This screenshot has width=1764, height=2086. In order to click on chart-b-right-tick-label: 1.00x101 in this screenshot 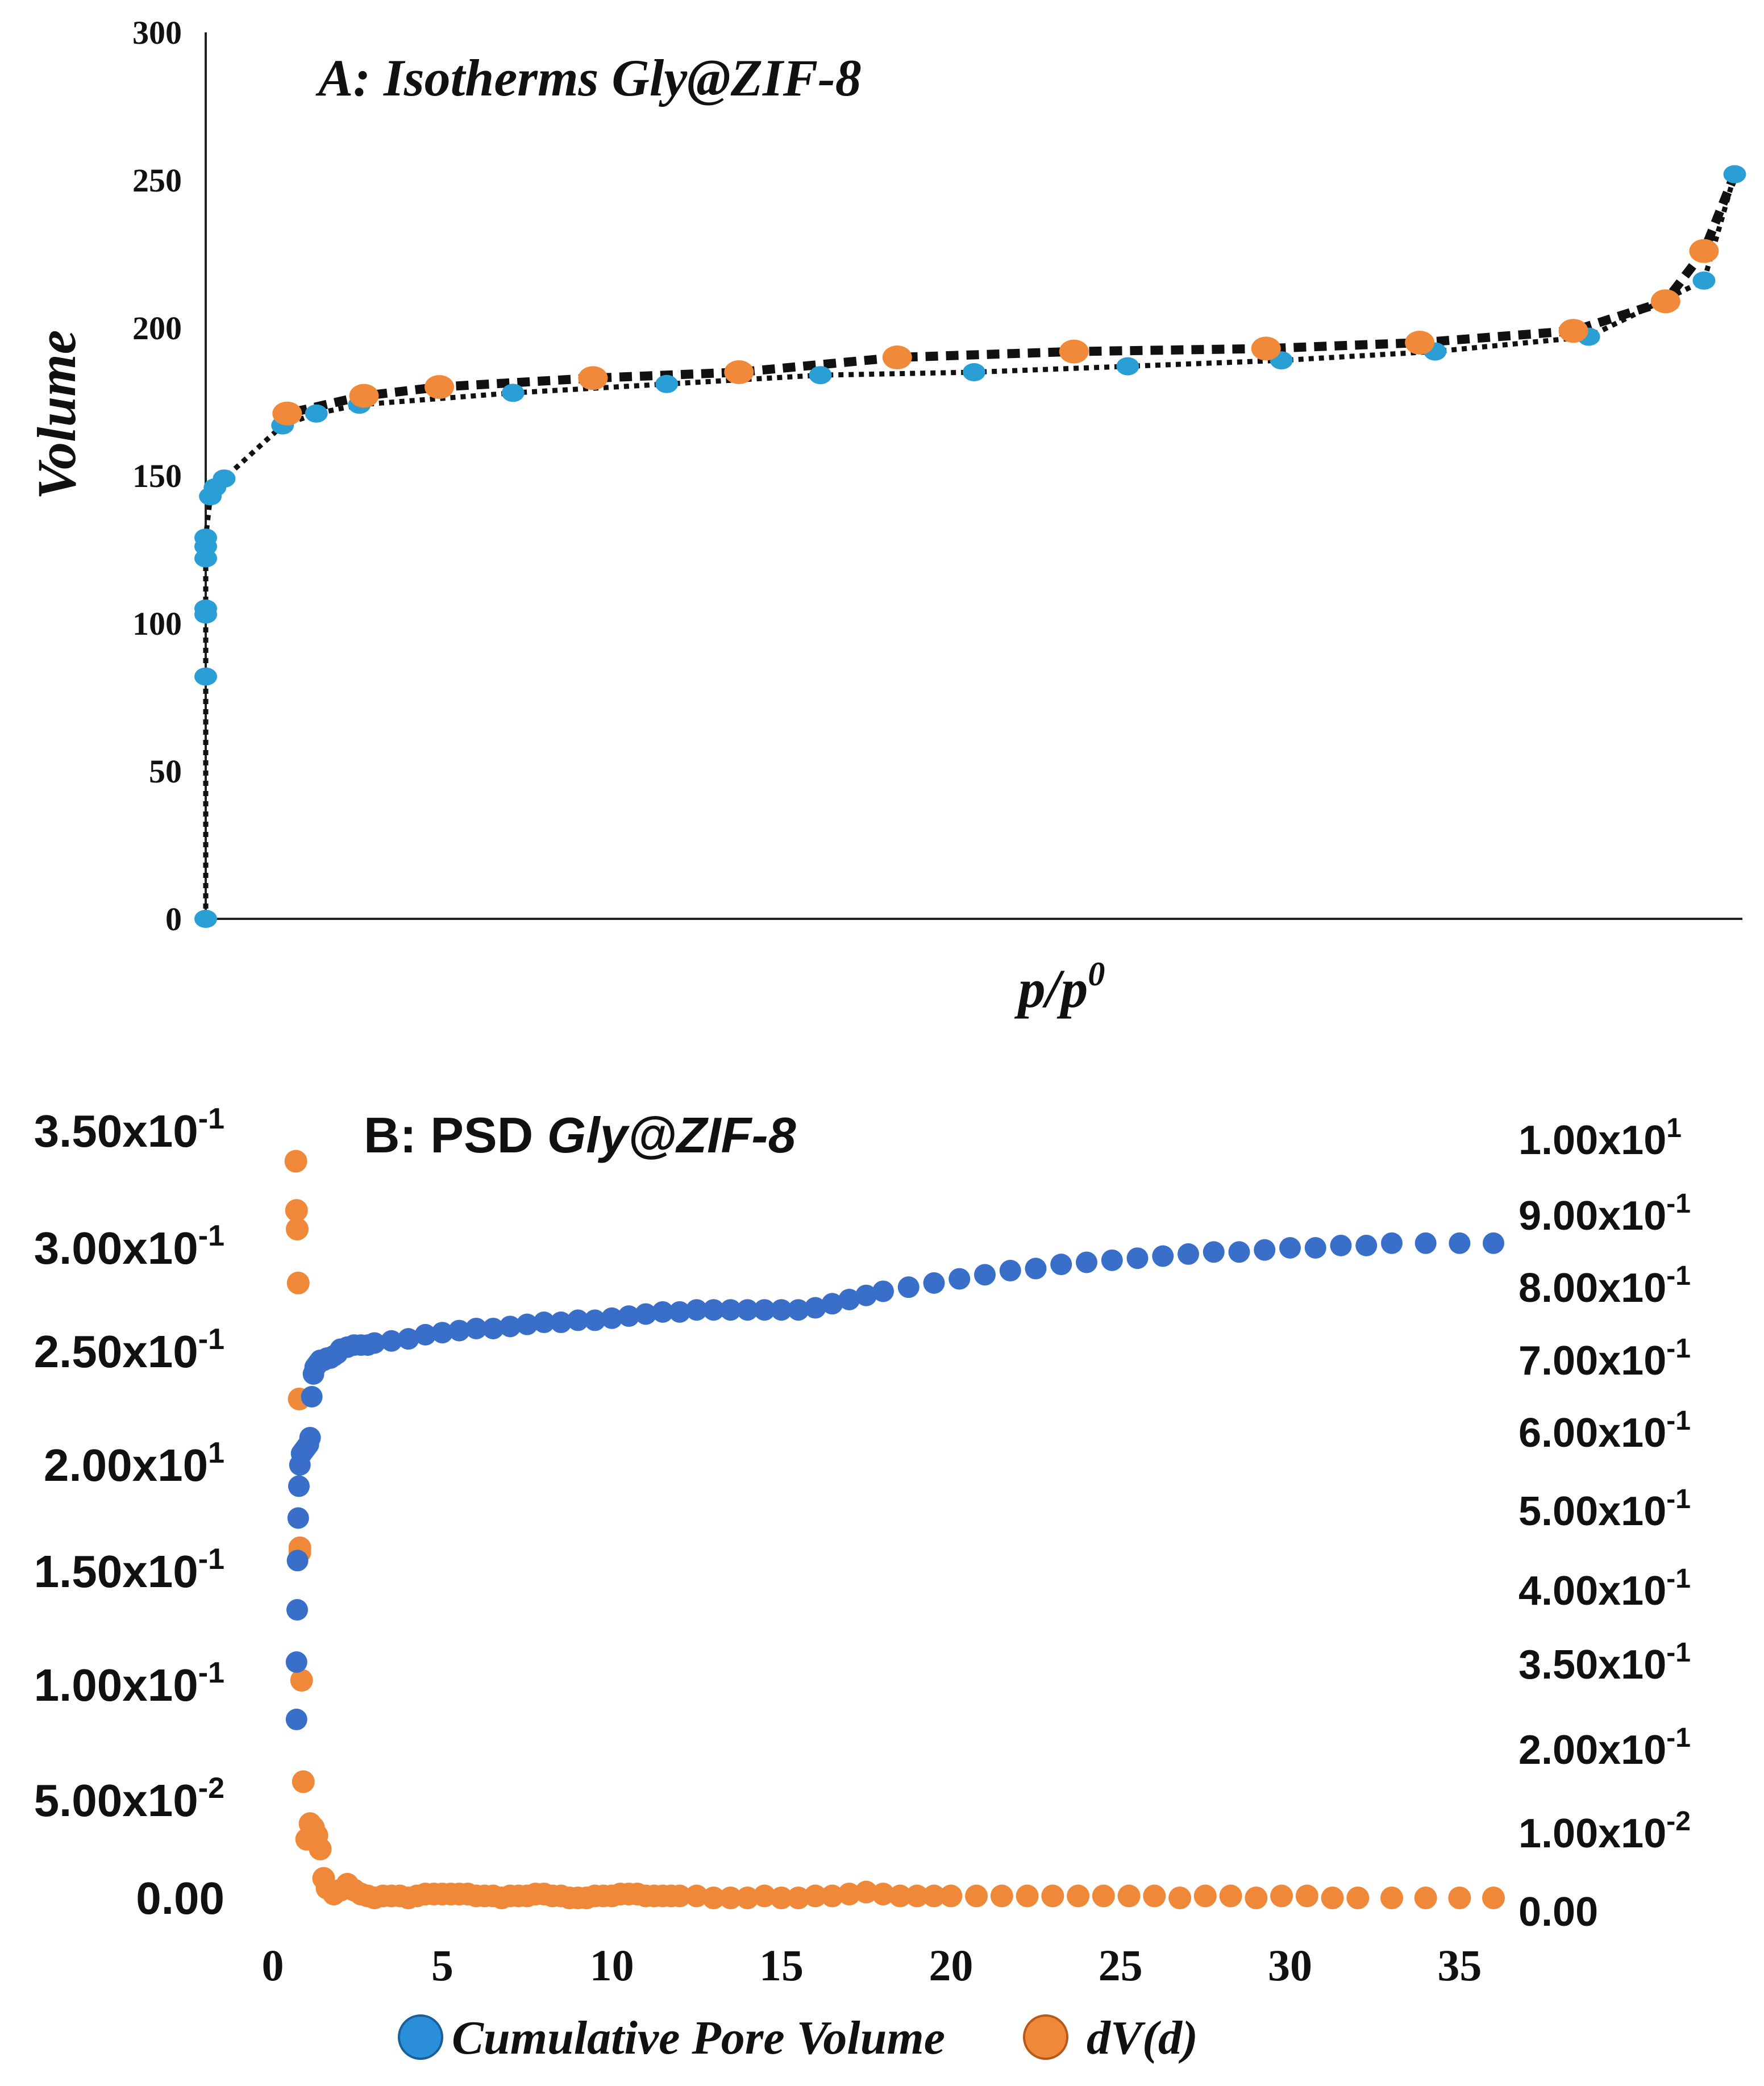, I will do `click(1600, 1138)`.